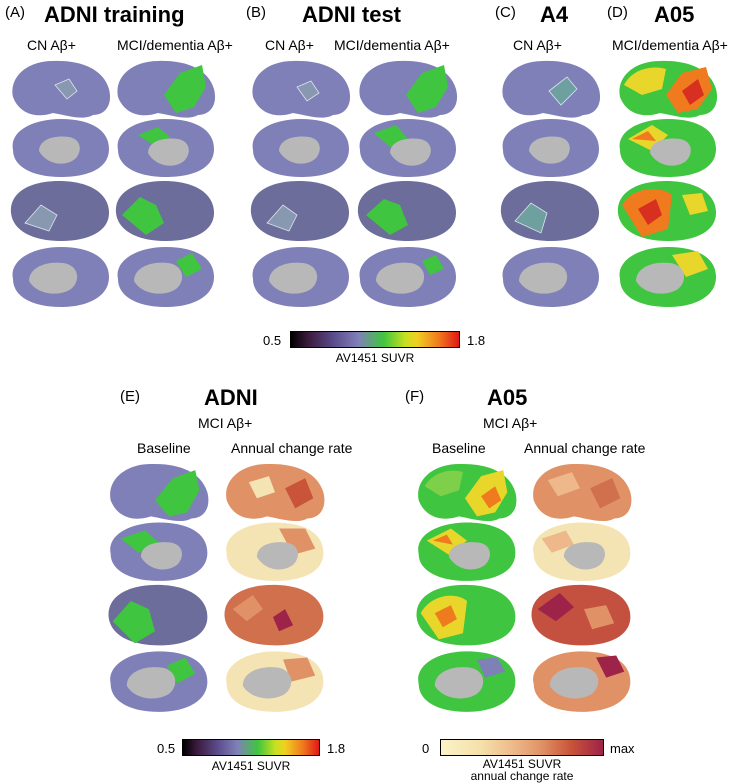 Image resolution: width=740 pixels, height=783 pixels. I want to click on panel-a-sub-cn: CN Aβ+, so click(51, 45).